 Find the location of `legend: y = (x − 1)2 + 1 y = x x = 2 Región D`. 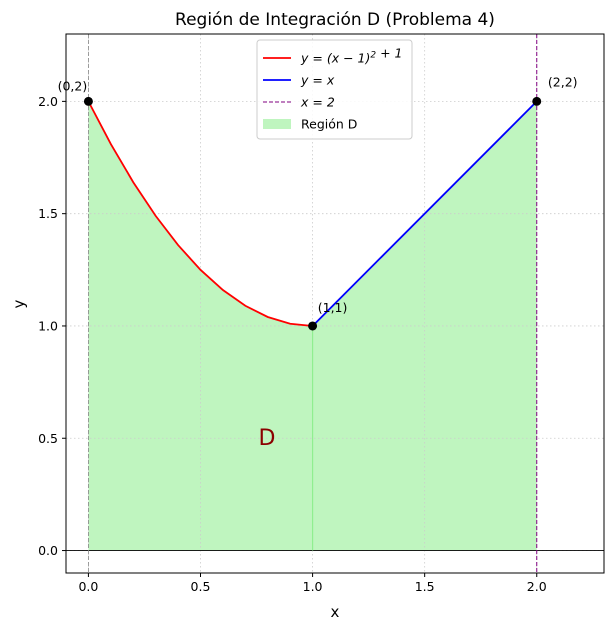

legend: y = (x − 1)2 + 1 y = x x = 2 Región D is located at coordinates (334, 89).